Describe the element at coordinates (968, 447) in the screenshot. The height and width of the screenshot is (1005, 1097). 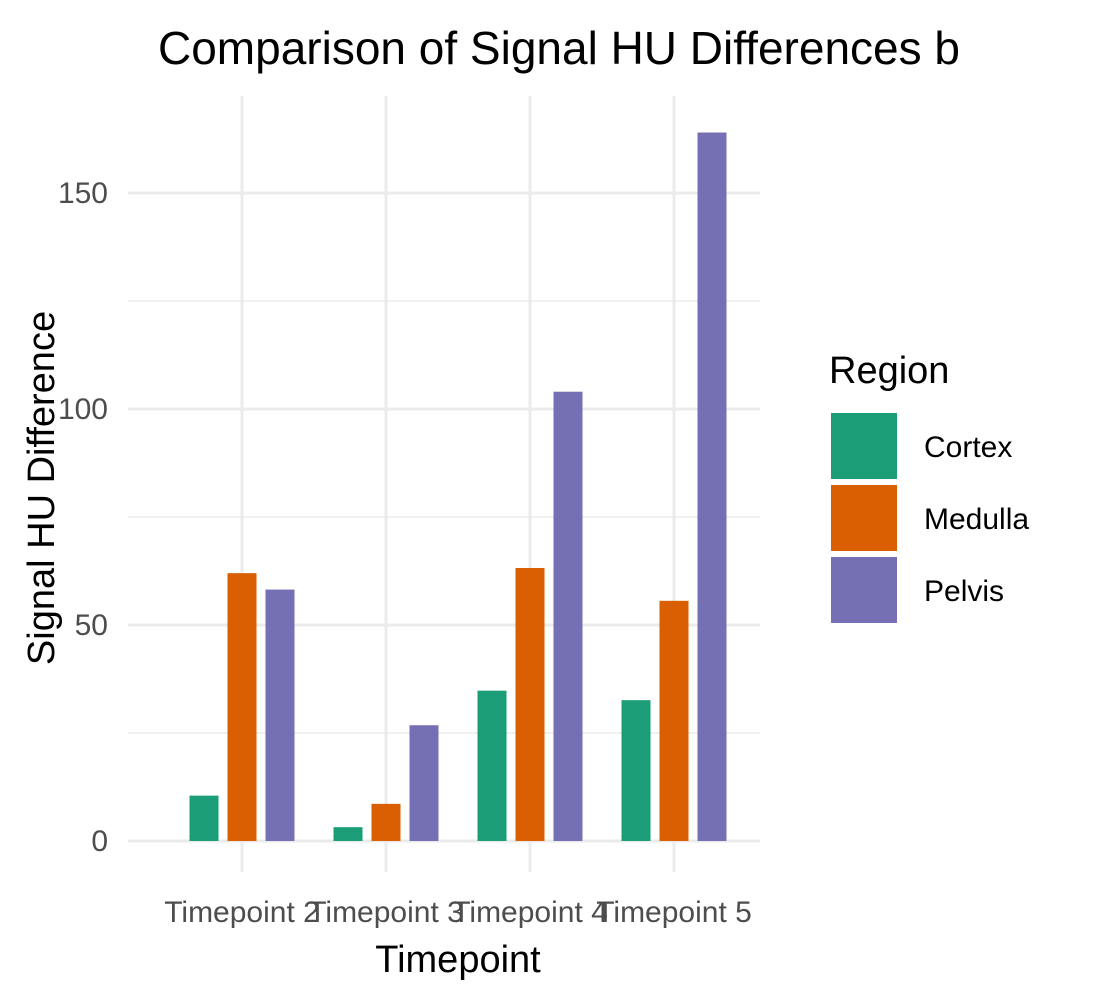
I see `legend-label-cortex: Cortex` at that location.